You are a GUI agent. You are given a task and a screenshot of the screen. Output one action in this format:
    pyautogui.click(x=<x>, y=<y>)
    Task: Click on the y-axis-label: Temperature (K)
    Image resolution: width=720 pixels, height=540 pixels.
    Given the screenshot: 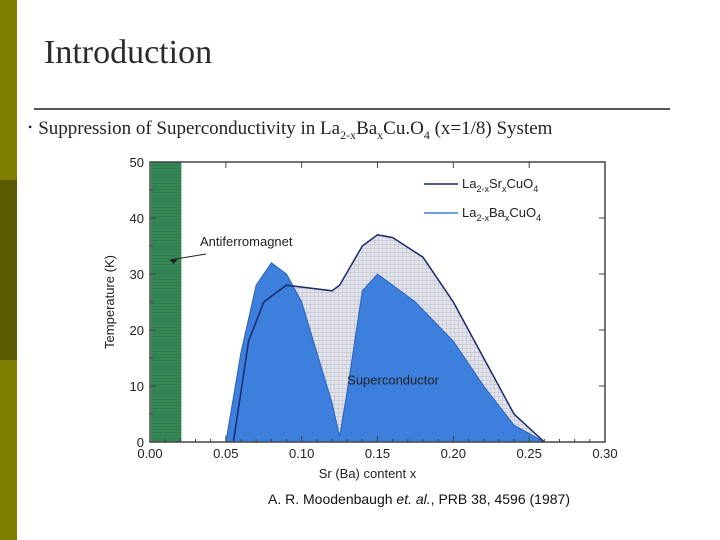 What is the action you would take?
    pyautogui.click(x=109, y=302)
    